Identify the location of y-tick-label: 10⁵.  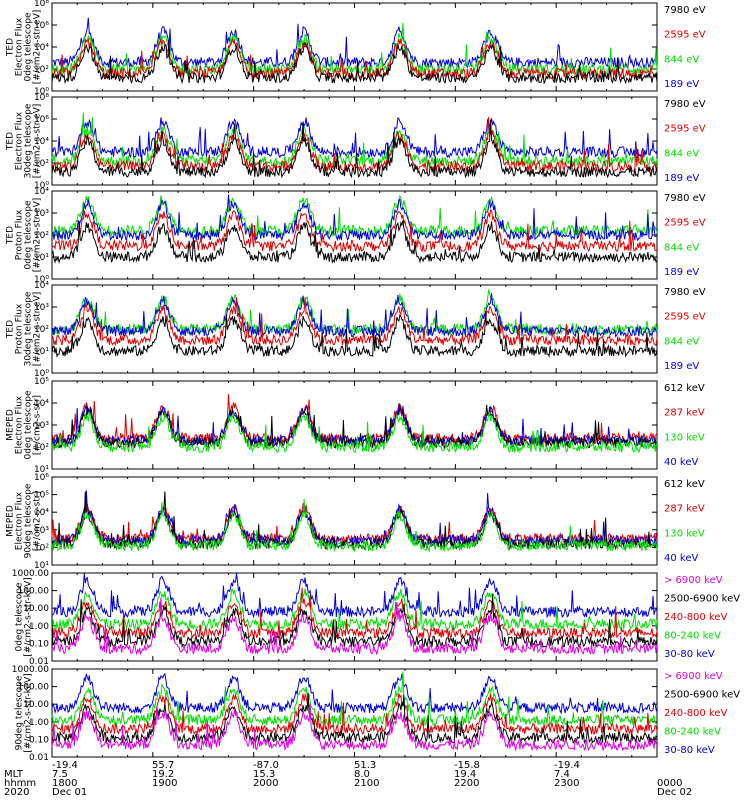
(41, 496).